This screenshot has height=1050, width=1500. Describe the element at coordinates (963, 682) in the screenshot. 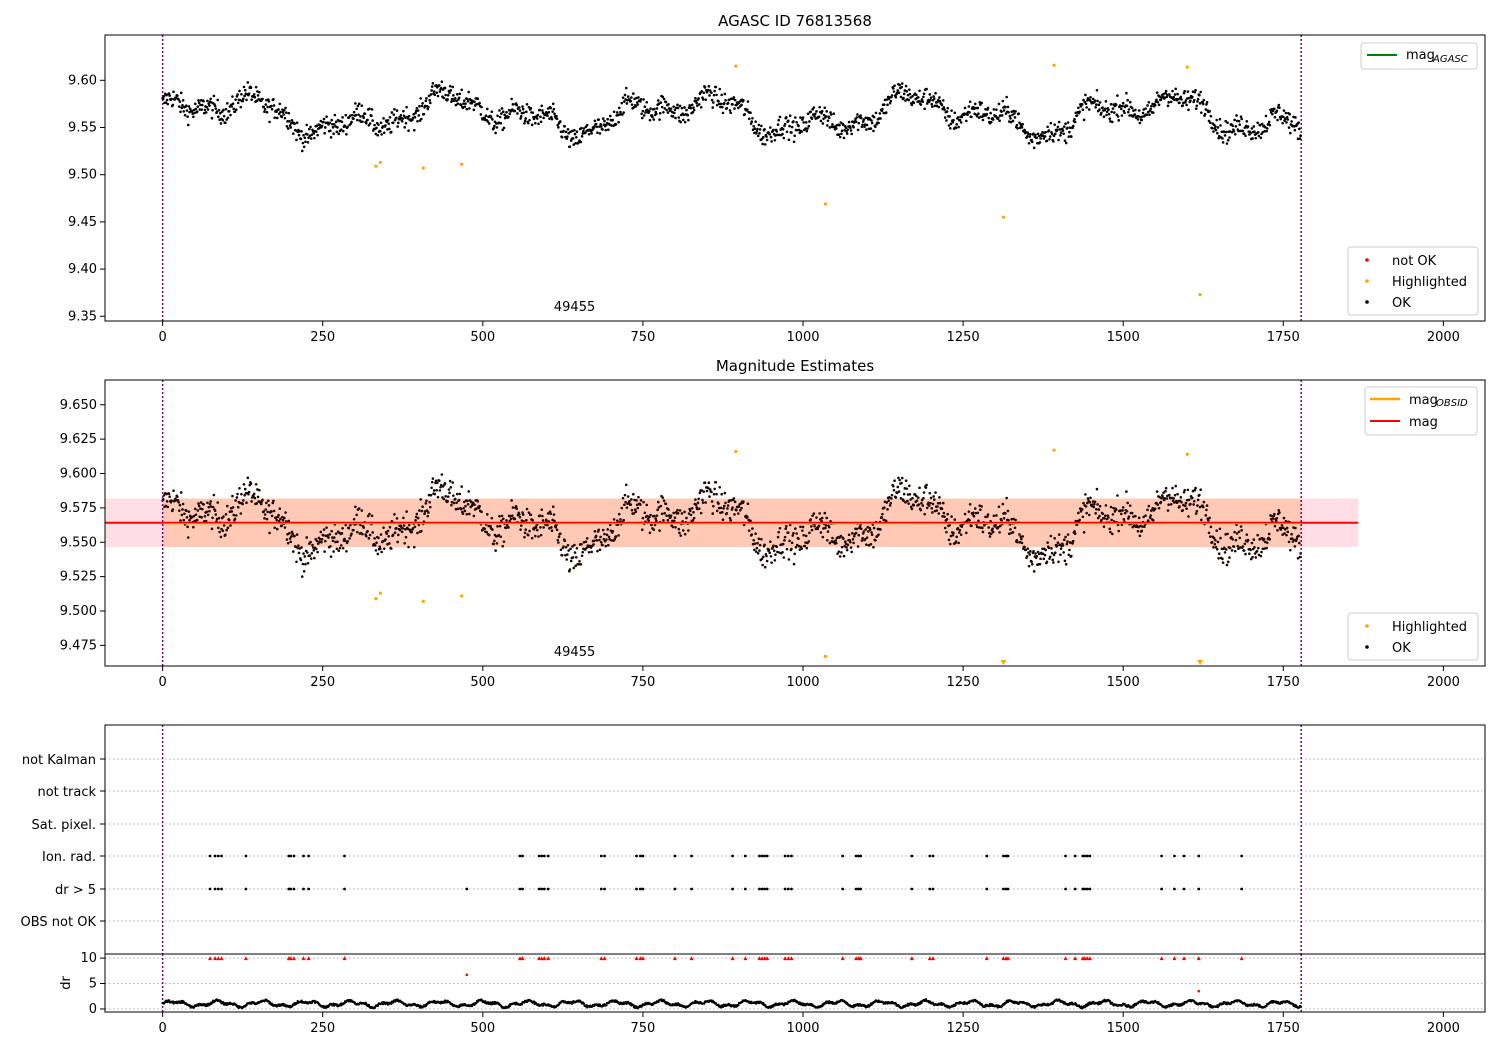

I see `magnitude-xtick-label: 1250` at that location.